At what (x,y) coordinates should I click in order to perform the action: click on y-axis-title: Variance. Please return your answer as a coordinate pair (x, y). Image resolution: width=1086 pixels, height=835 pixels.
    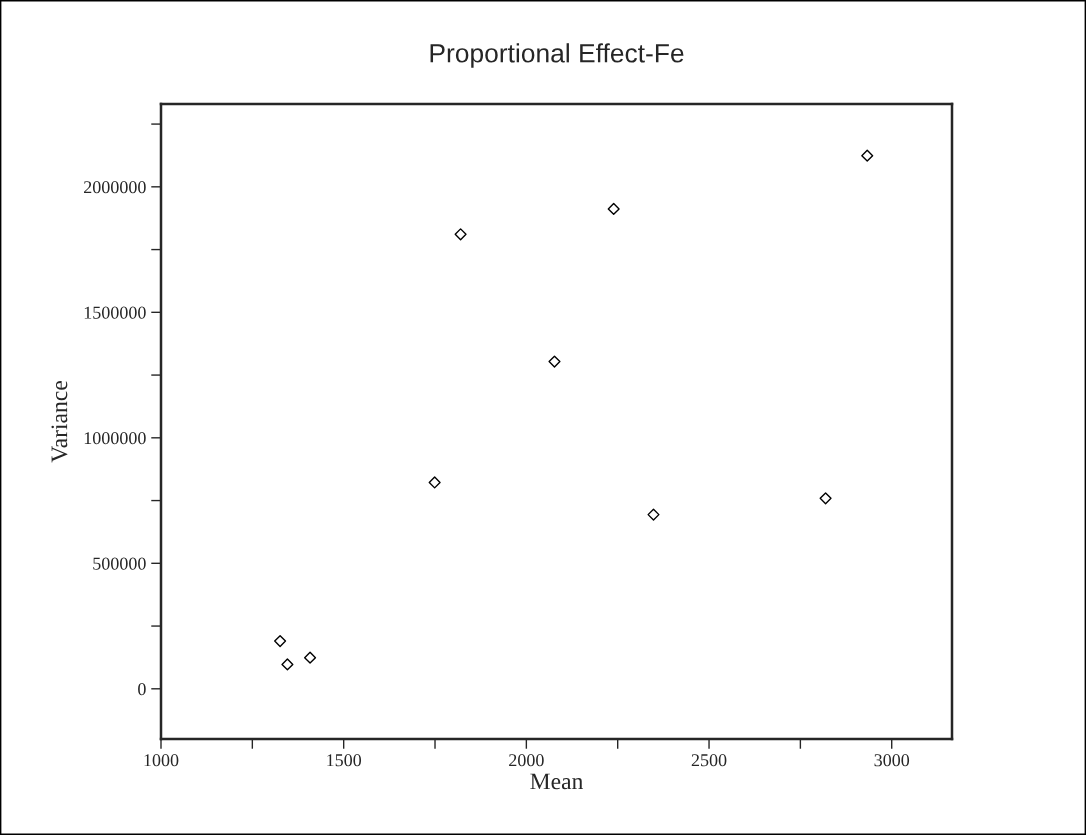
    Looking at the image, I should click on (59, 422).